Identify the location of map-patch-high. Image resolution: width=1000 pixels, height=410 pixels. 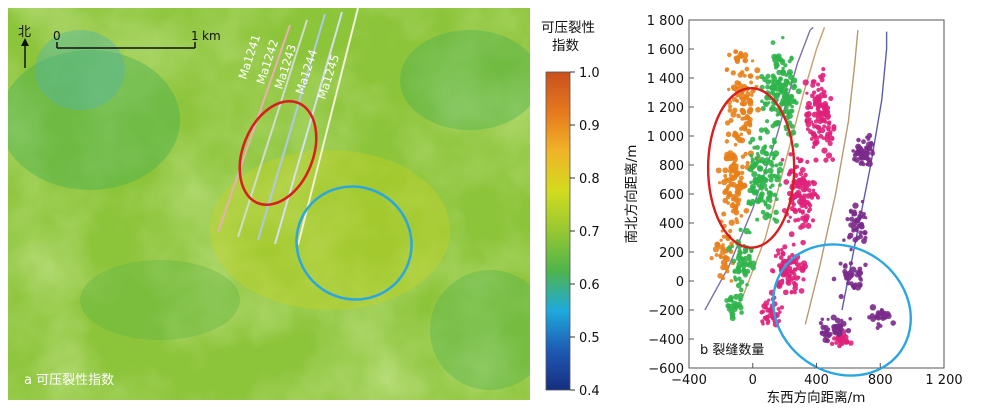
(330, 230).